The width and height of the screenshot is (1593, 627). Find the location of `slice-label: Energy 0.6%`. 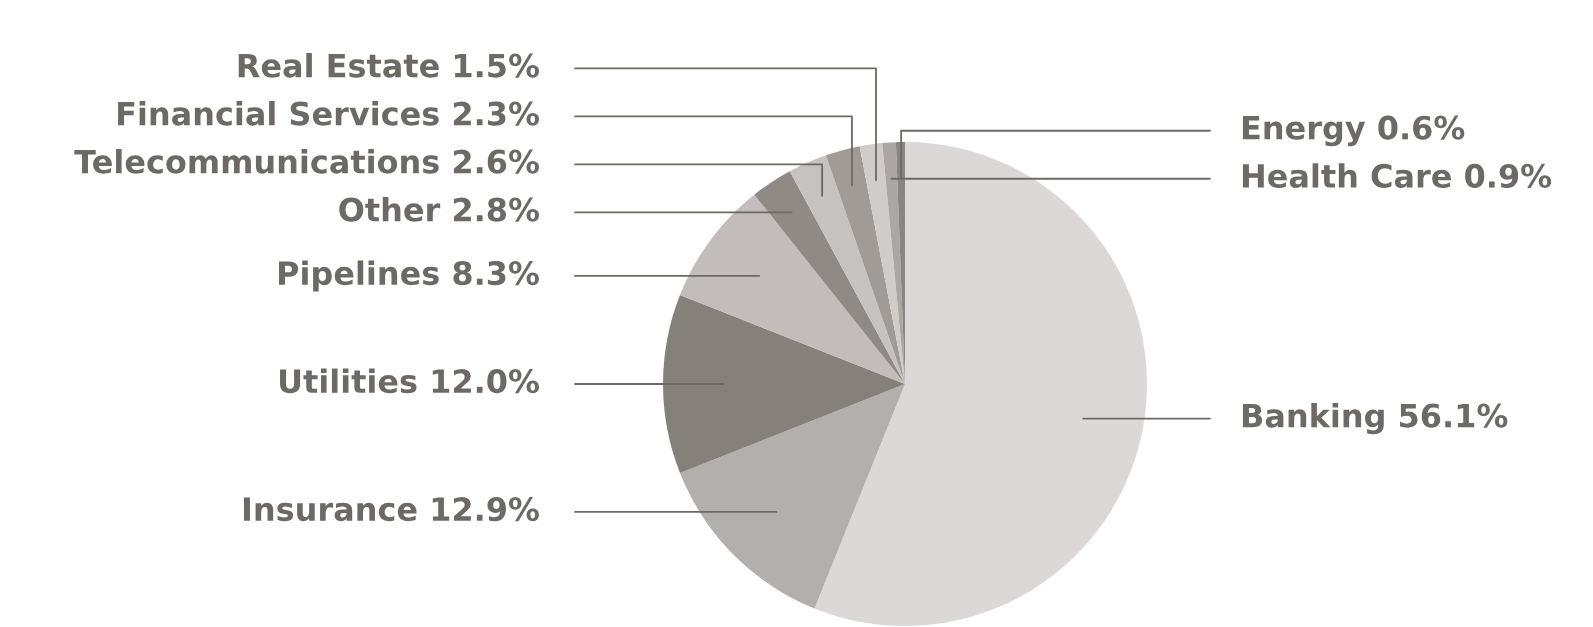

slice-label: Energy 0.6% is located at coordinates (1353, 131).